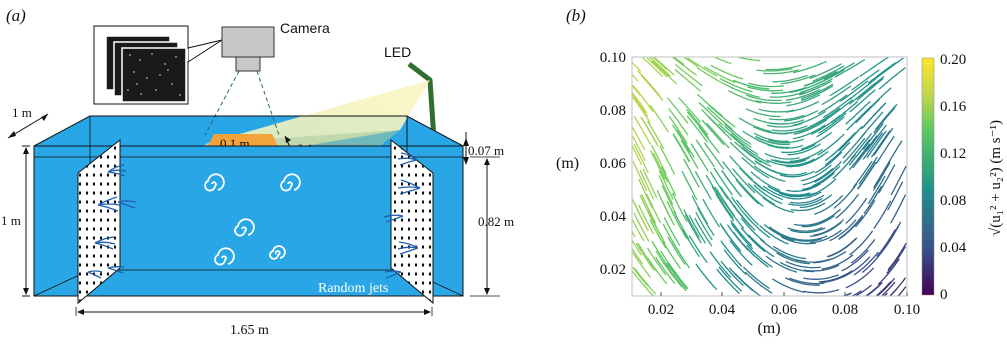 The height and width of the screenshot is (344, 1007). What do you see at coordinates (953, 107) in the screenshot?
I see `colorbar-tick-label: 0.16` at bounding box center [953, 107].